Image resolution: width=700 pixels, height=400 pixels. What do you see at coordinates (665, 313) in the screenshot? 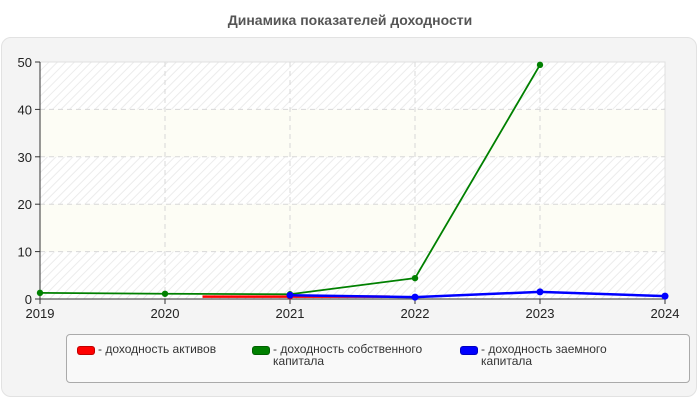
I see `x-tick-label: 2024` at bounding box center [665, 313].